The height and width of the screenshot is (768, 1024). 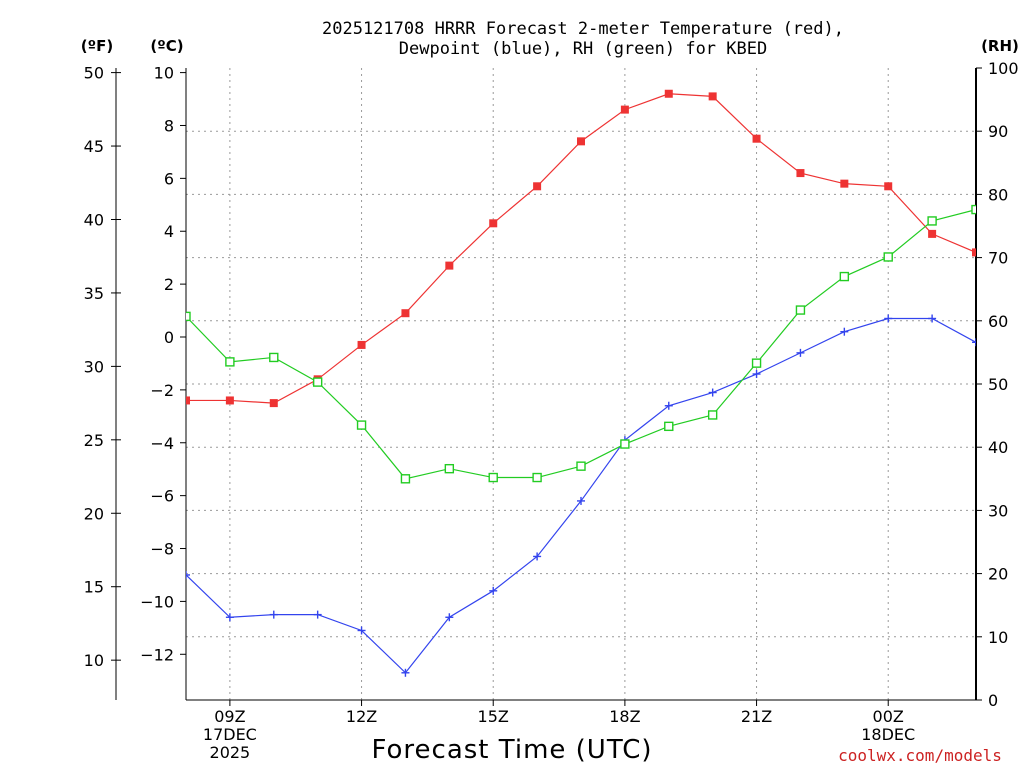 I want to click on rh-tick-label-9: 10, so click(x=998, y=637).